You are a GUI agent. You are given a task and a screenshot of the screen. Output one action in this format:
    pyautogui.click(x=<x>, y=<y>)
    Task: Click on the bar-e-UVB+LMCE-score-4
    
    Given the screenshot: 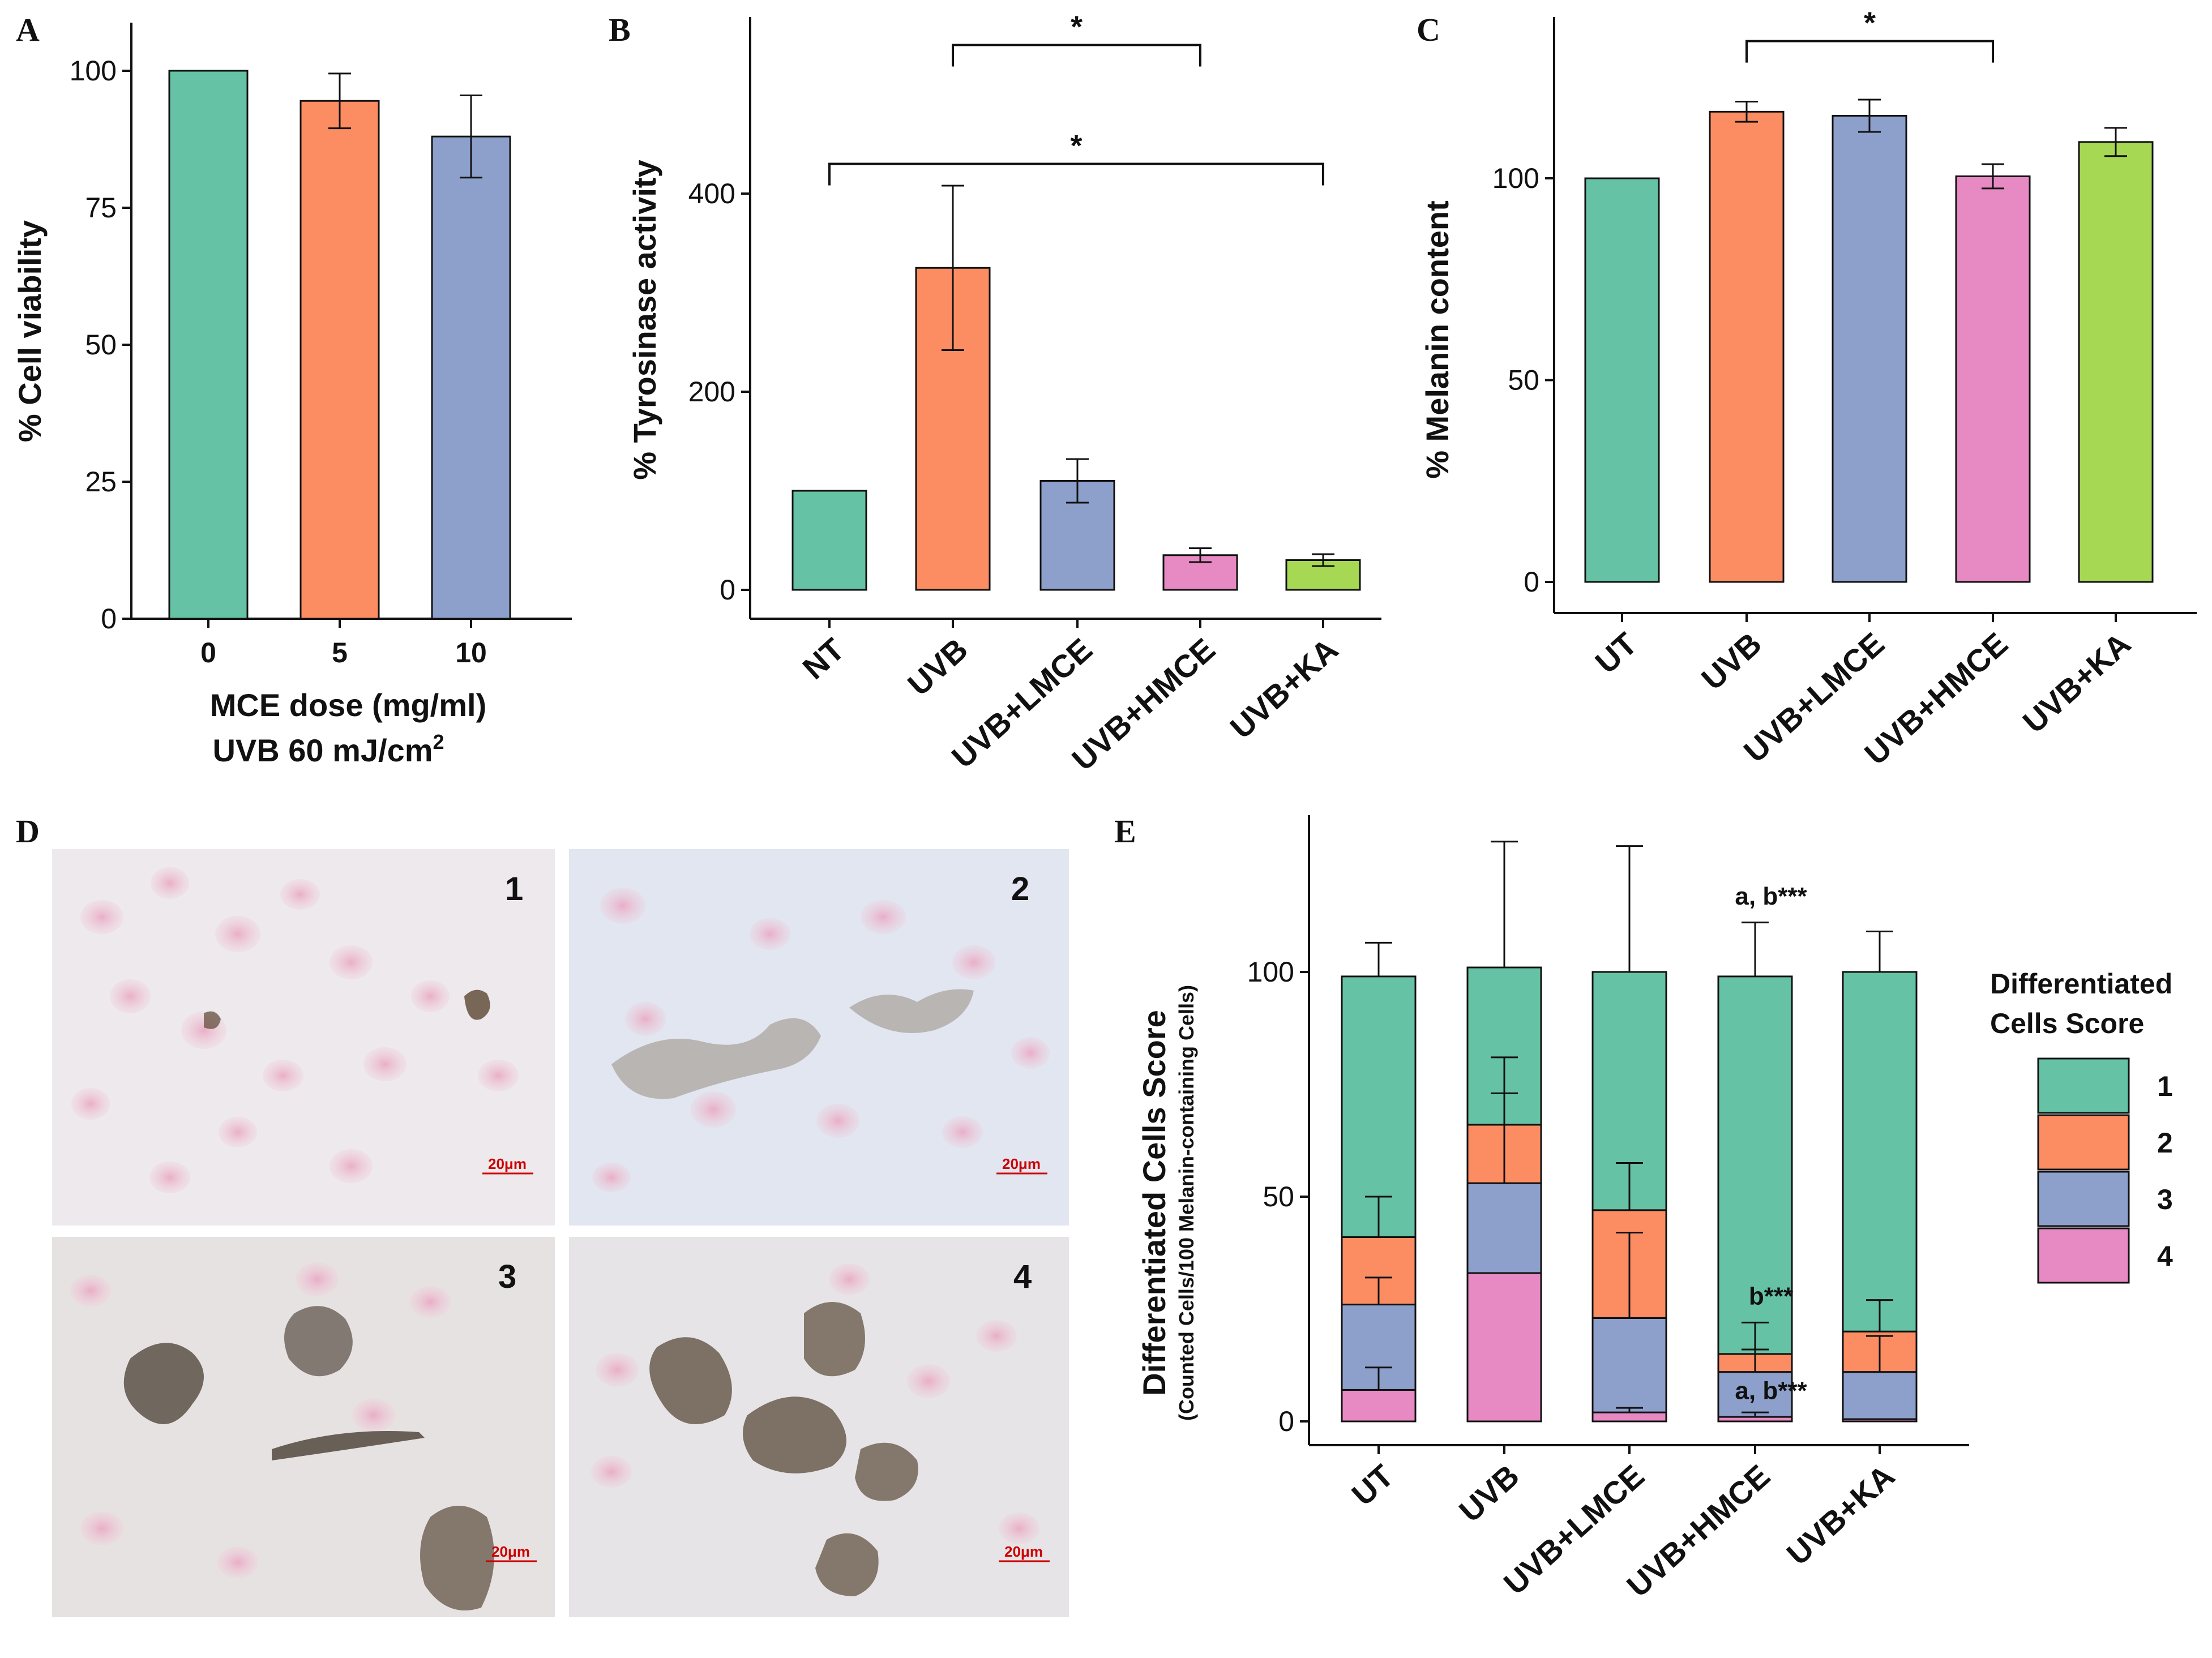 What is the action you would take?
    pyautogui.click(x=1629, y=1417)
    